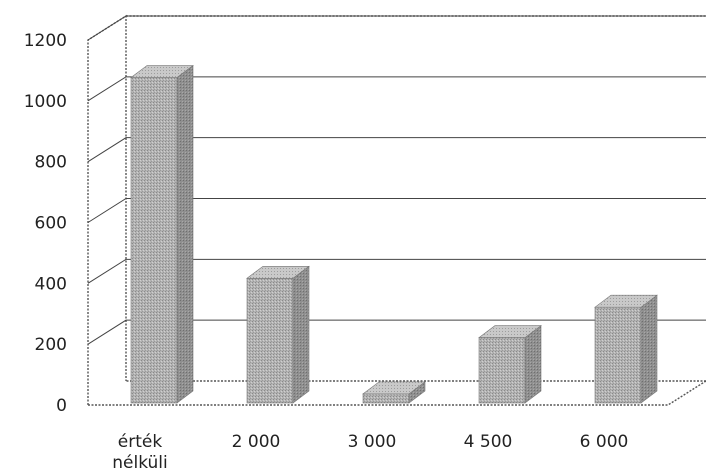 The width and height of the screenshot is (706, 475). What do you see at coordinates (488, 442) in the screenshot?
I see `x-tick-label: 4 500` at bounding box center [488, 442].